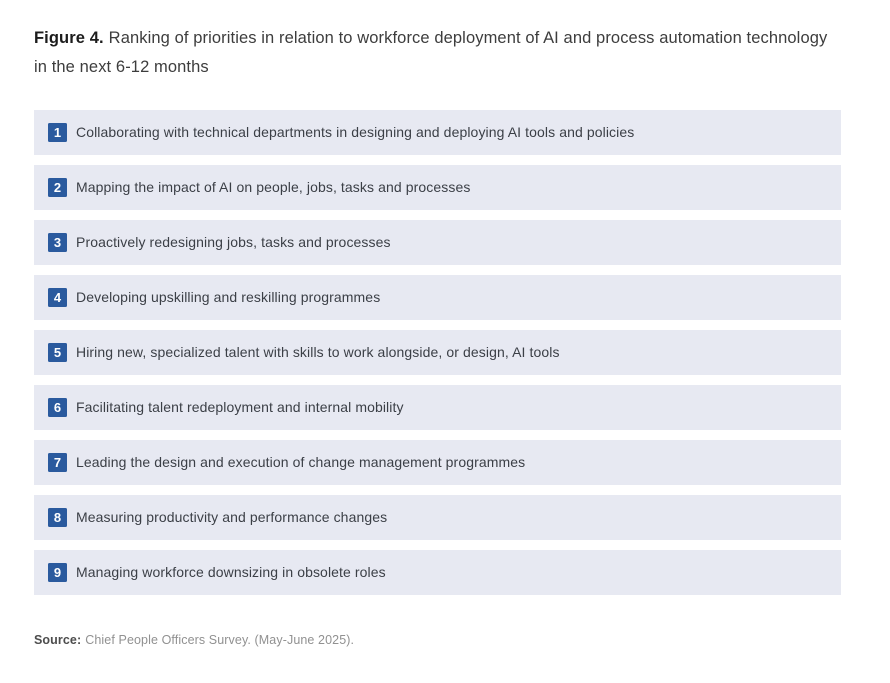 This screenshot has height=683, width=890. What do you see at coordinates (57, 187) in the screenshot?
I see `rank-number-badge: 2` at bounding box center [57, 187].